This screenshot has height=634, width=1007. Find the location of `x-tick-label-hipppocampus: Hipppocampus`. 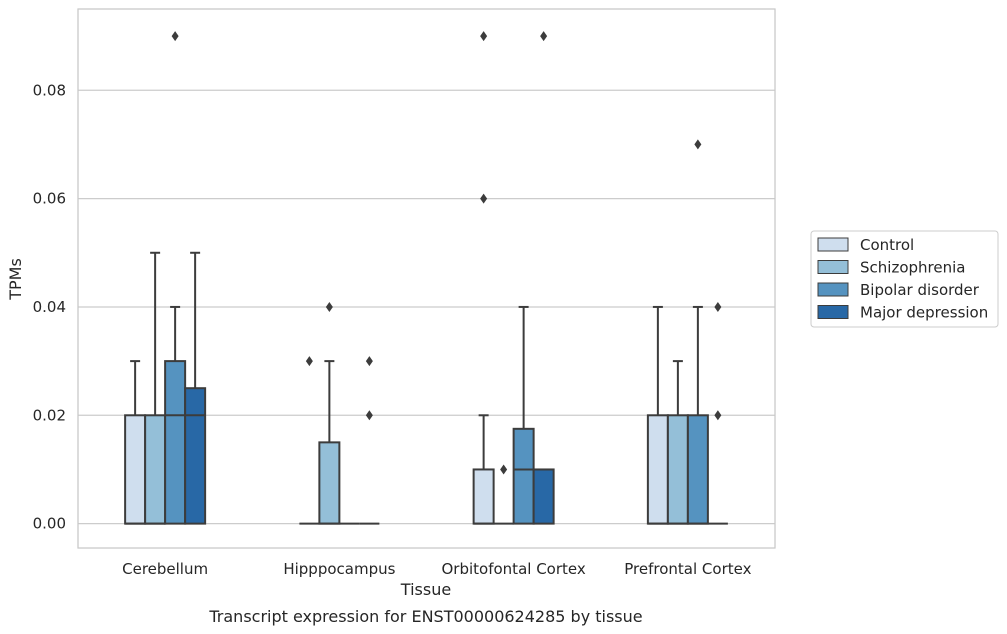

x-tick-label-hipppocampus: Hipppocampus is located at coordinates (339, 569).